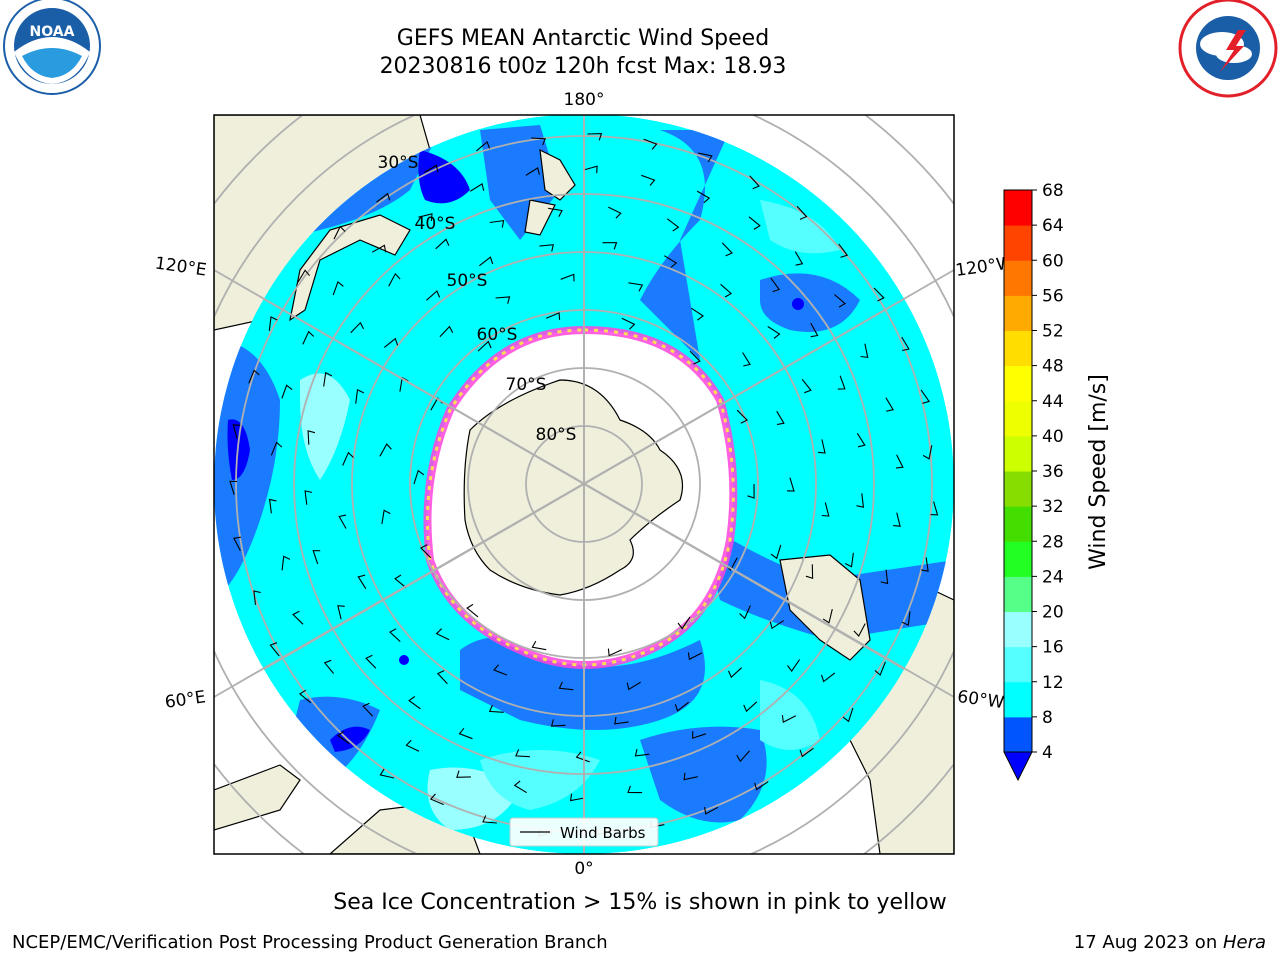 This screenshot has height=960, width=1280. What do you see at coordinates (1053, 191) in the screenshot?
I see `colorbar-tick-label: 68` at bounding box center [1053, 191].